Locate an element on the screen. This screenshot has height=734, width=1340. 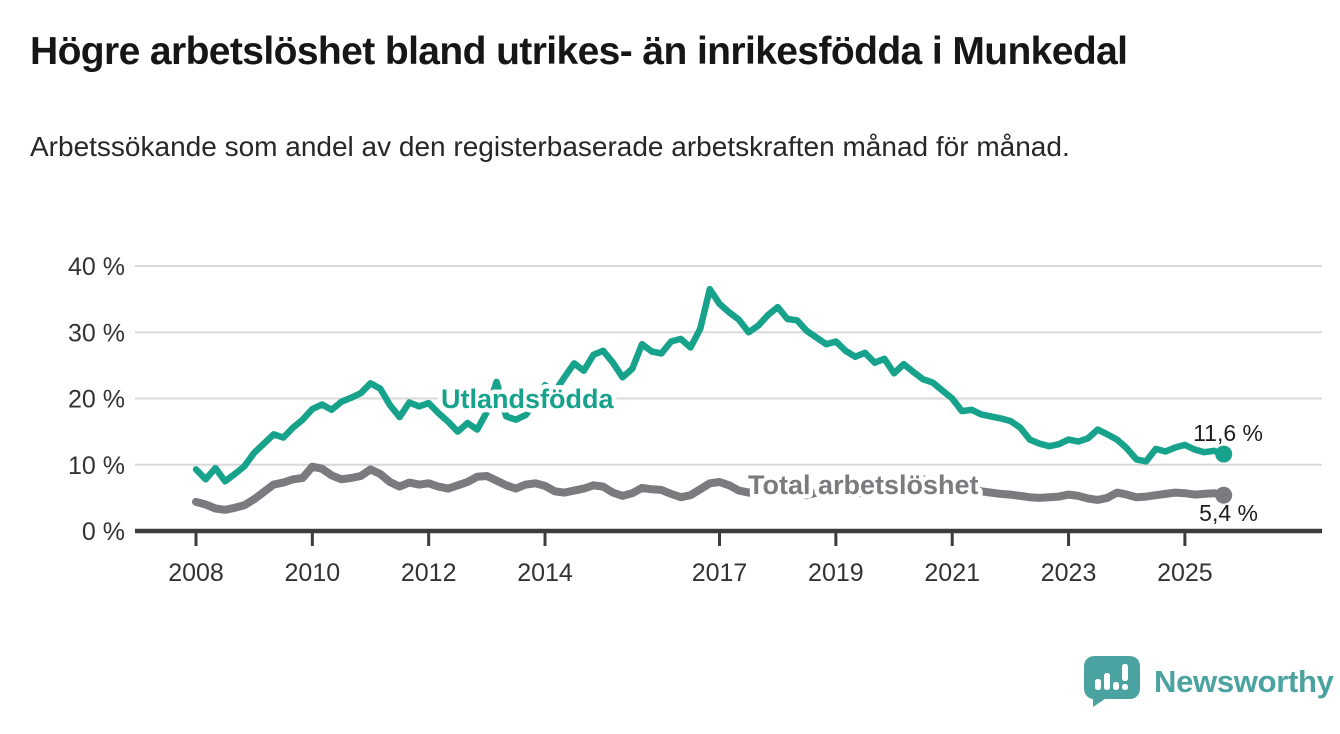
y-tick-label: 30 % is located at coordinates (96, 333).